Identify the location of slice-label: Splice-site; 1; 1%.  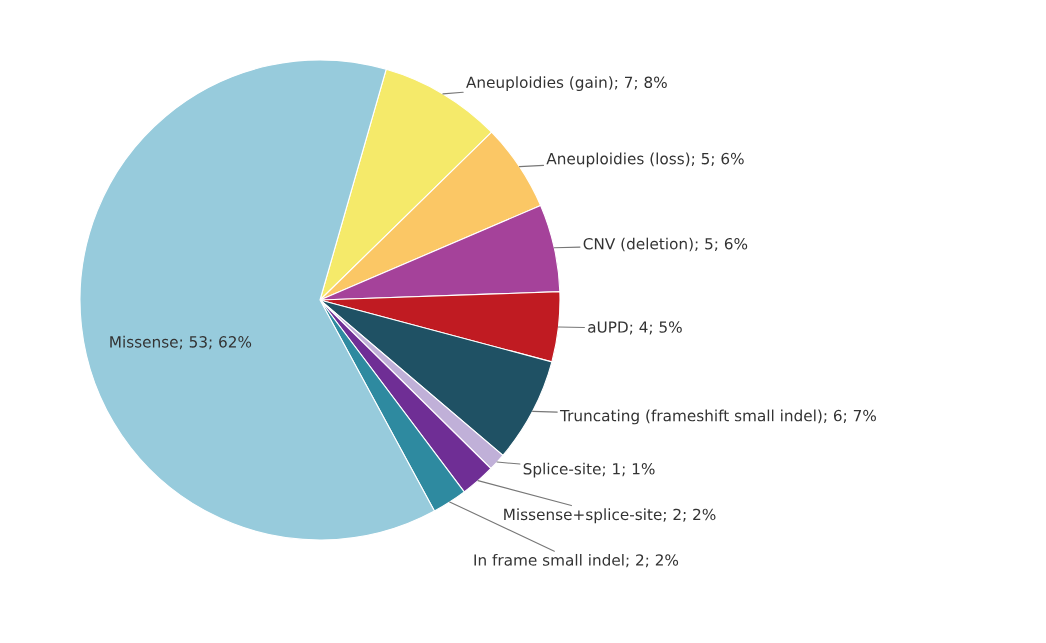
(589, 470).